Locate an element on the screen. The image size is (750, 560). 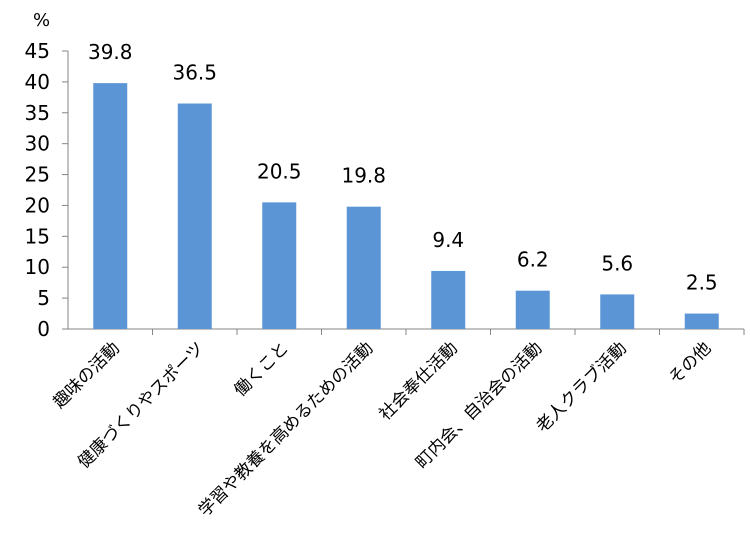
data-label: 9.4 is located at coordinates (448, 240).